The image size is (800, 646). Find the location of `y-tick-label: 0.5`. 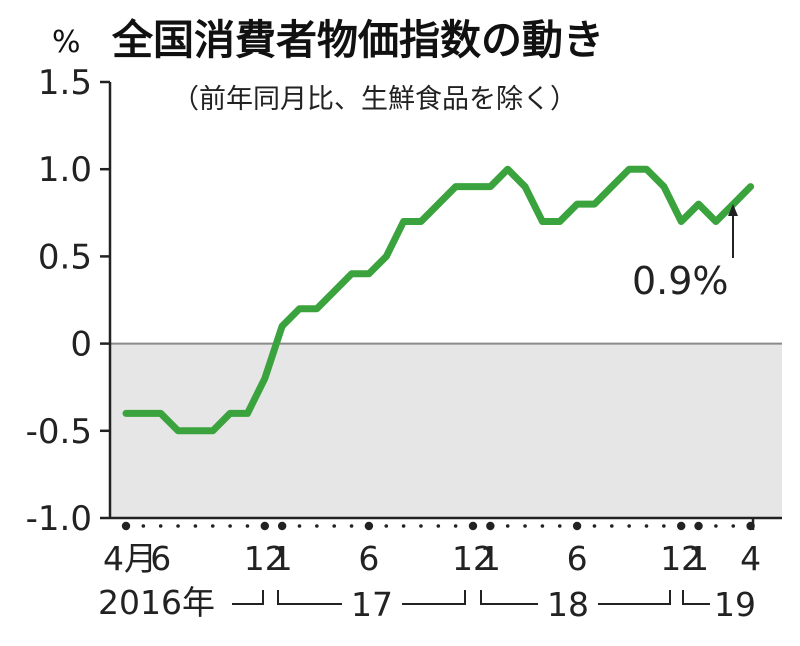

y-tick-label: 0.5 is located at coordinates (65, 257).